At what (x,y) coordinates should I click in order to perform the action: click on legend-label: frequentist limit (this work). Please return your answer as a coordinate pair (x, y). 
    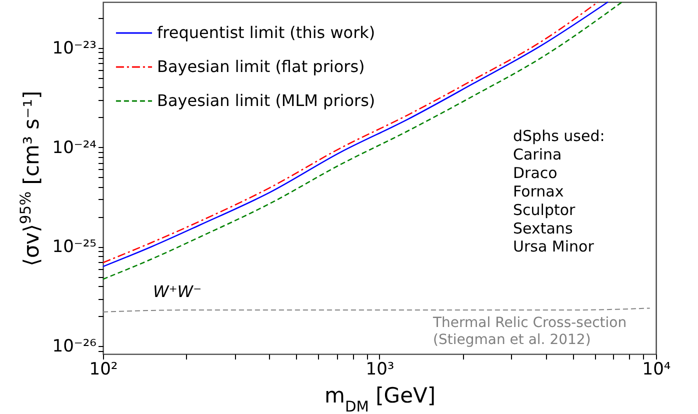
    Looking at the image, I should click on (266, 32).